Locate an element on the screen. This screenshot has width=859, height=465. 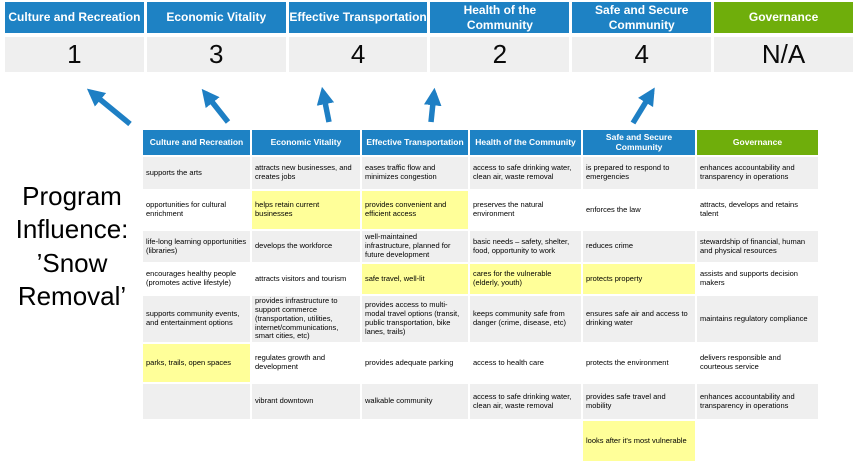
category-header-culture-and-recreation: Culture and Recreation is located at coordinates (74, 17).